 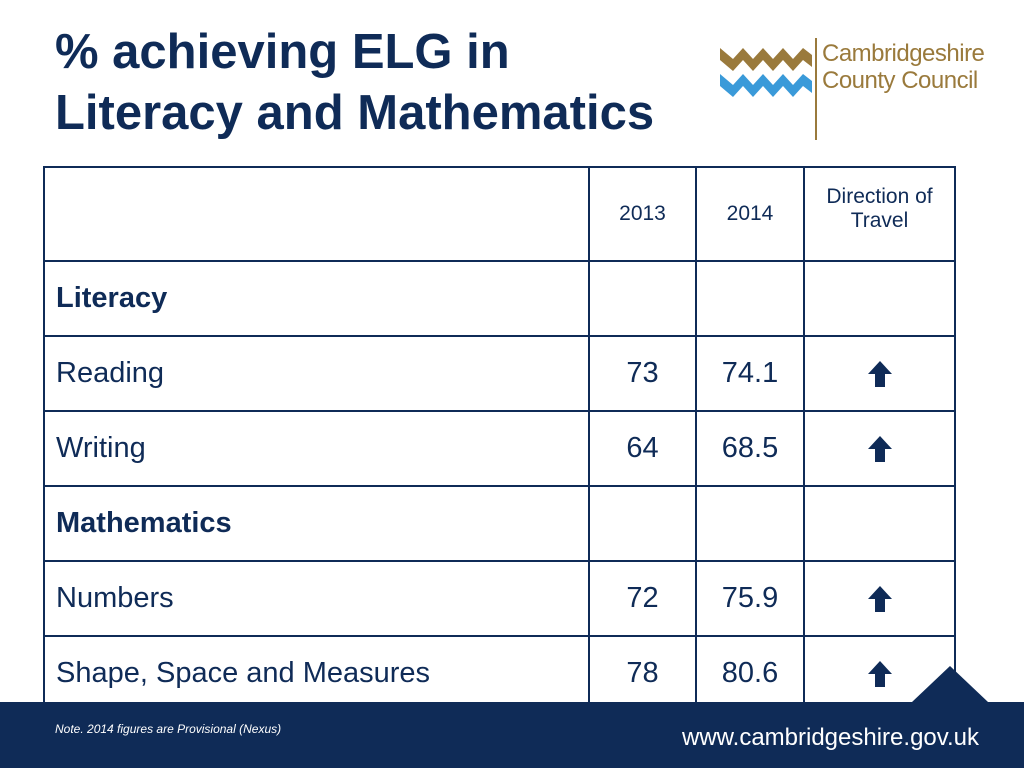 I want to click on table-row: Numbers 72 75.9, so click(x=499, y=598).